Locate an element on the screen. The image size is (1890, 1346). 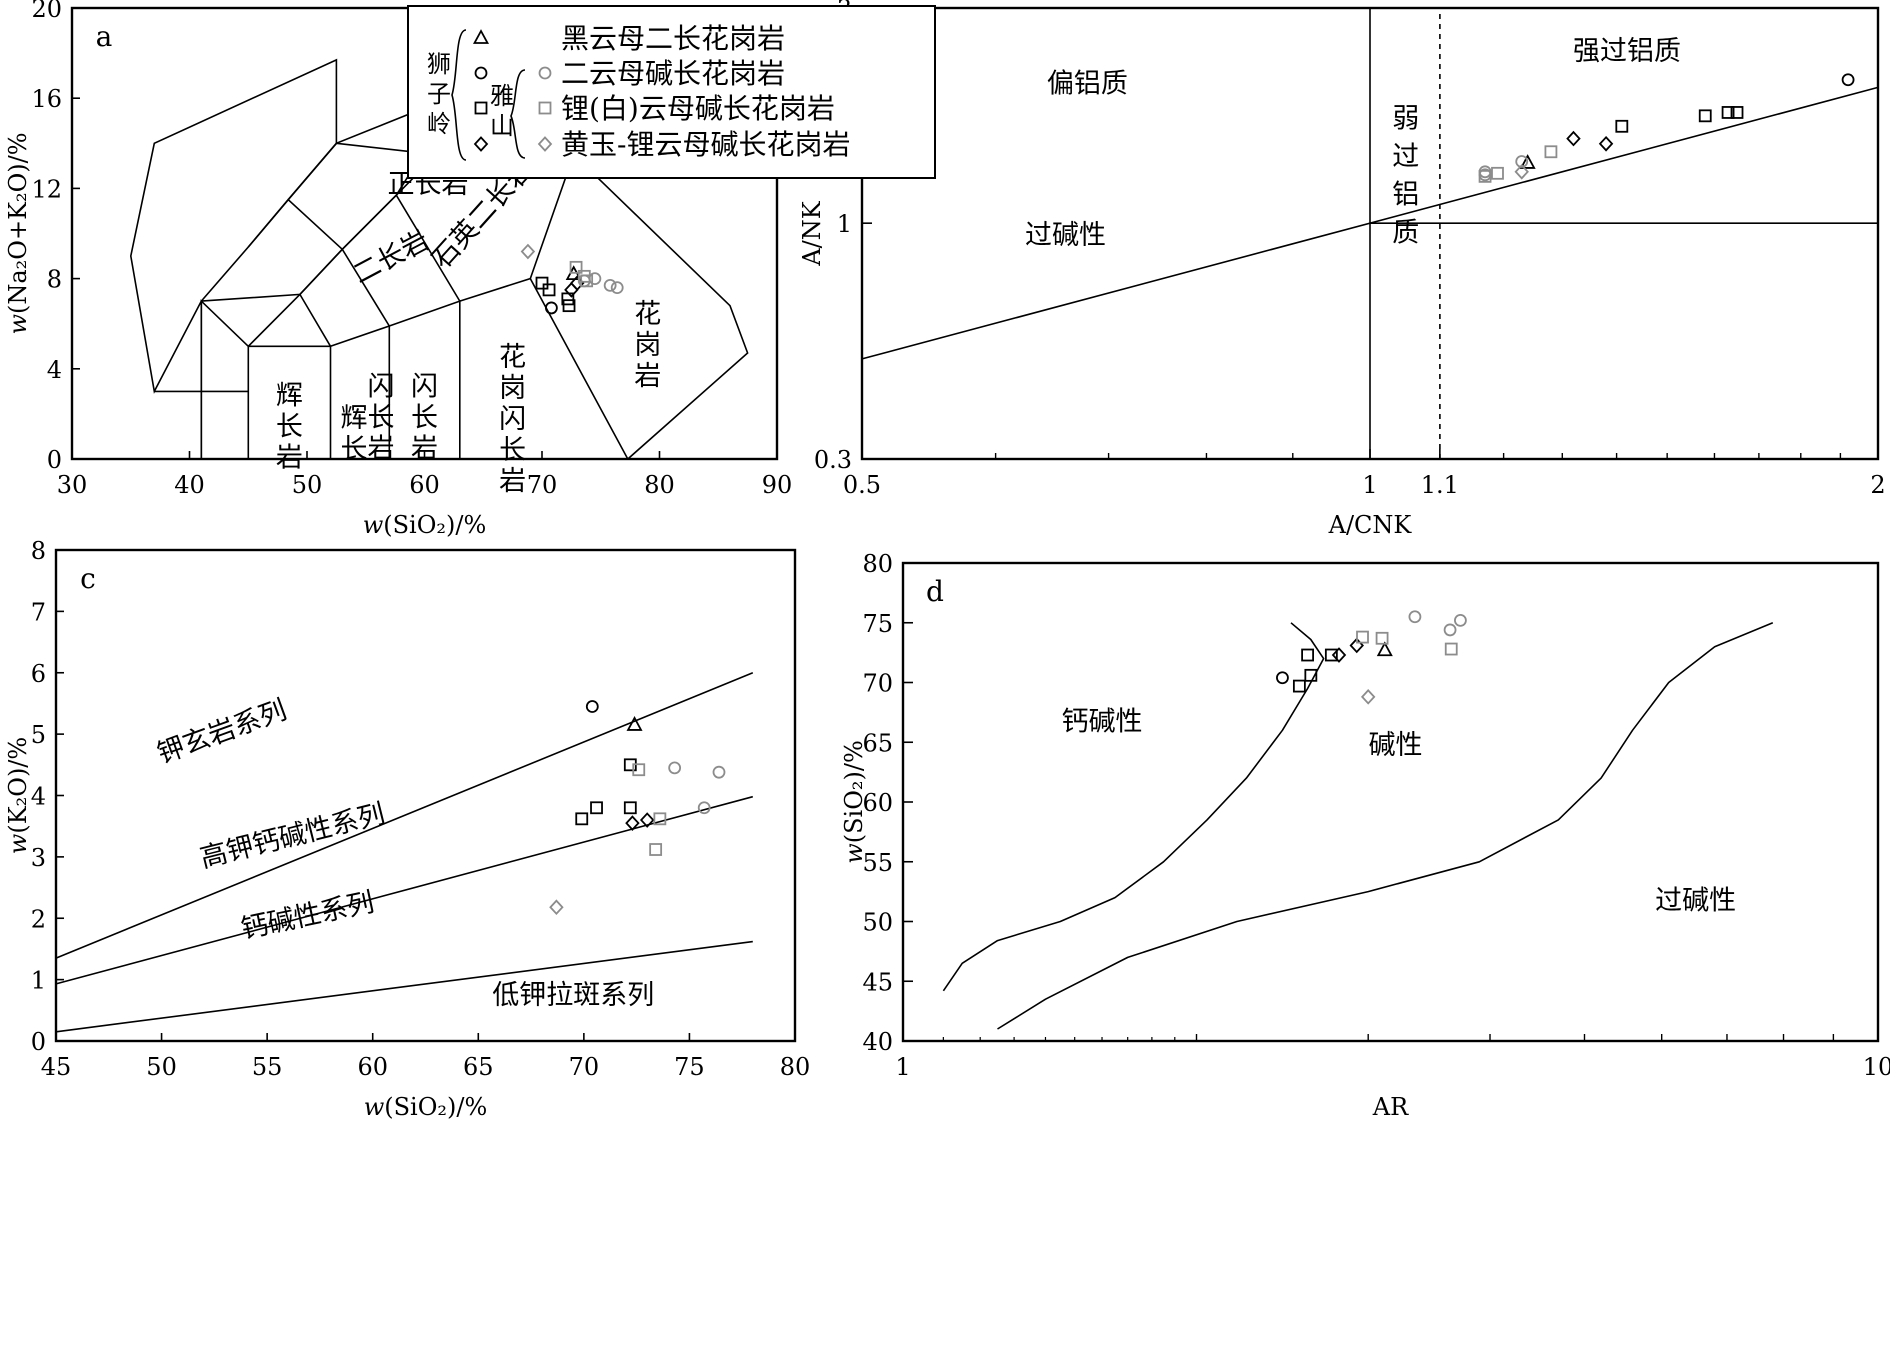
ylabel-axis-label: w(Na₂O+K₂O)/% is located at coordinates (18, 233).